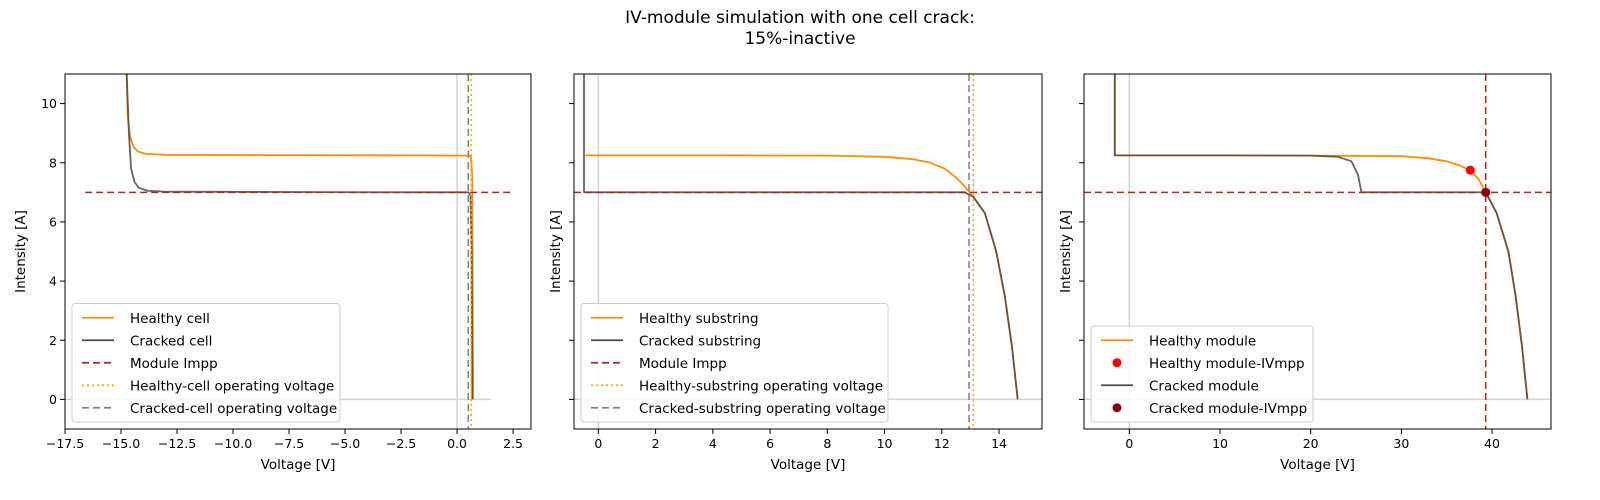 This screenshot has height=500, width=1600. I want to click on y-tick-label: 10, so click(49, 103).